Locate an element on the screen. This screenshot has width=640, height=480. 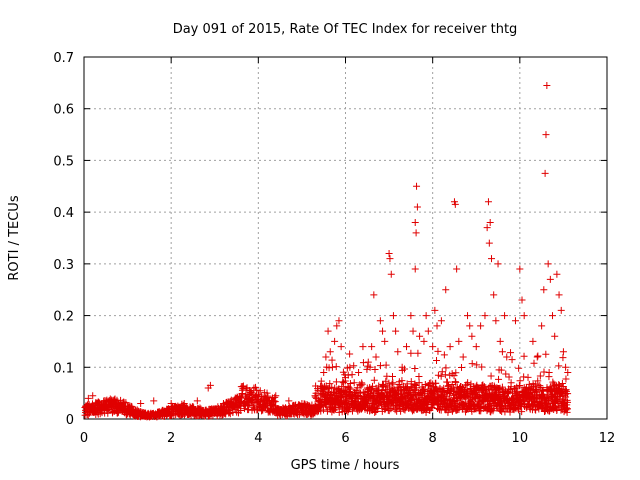
y-tick-label: 0.5 is located at coordinates (63, 161).